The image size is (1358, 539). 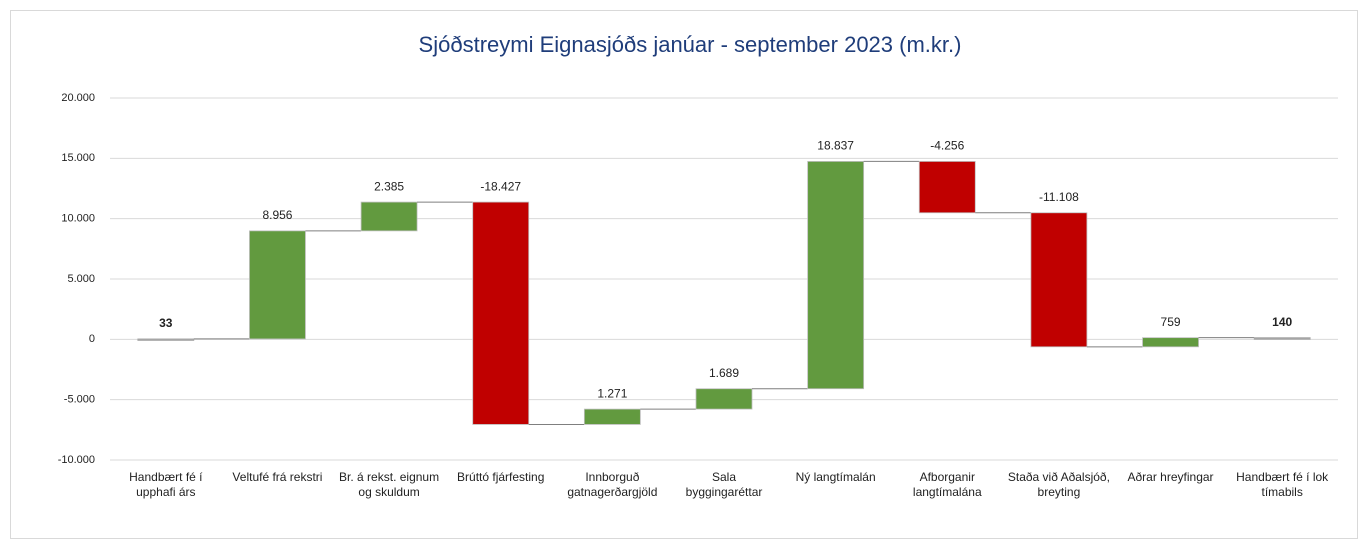 What do you see at coordinates (501, 477) in the screenshot?
I see `x-tick-label: Brúttó fjárfesting` at bounding box center [501, 477].